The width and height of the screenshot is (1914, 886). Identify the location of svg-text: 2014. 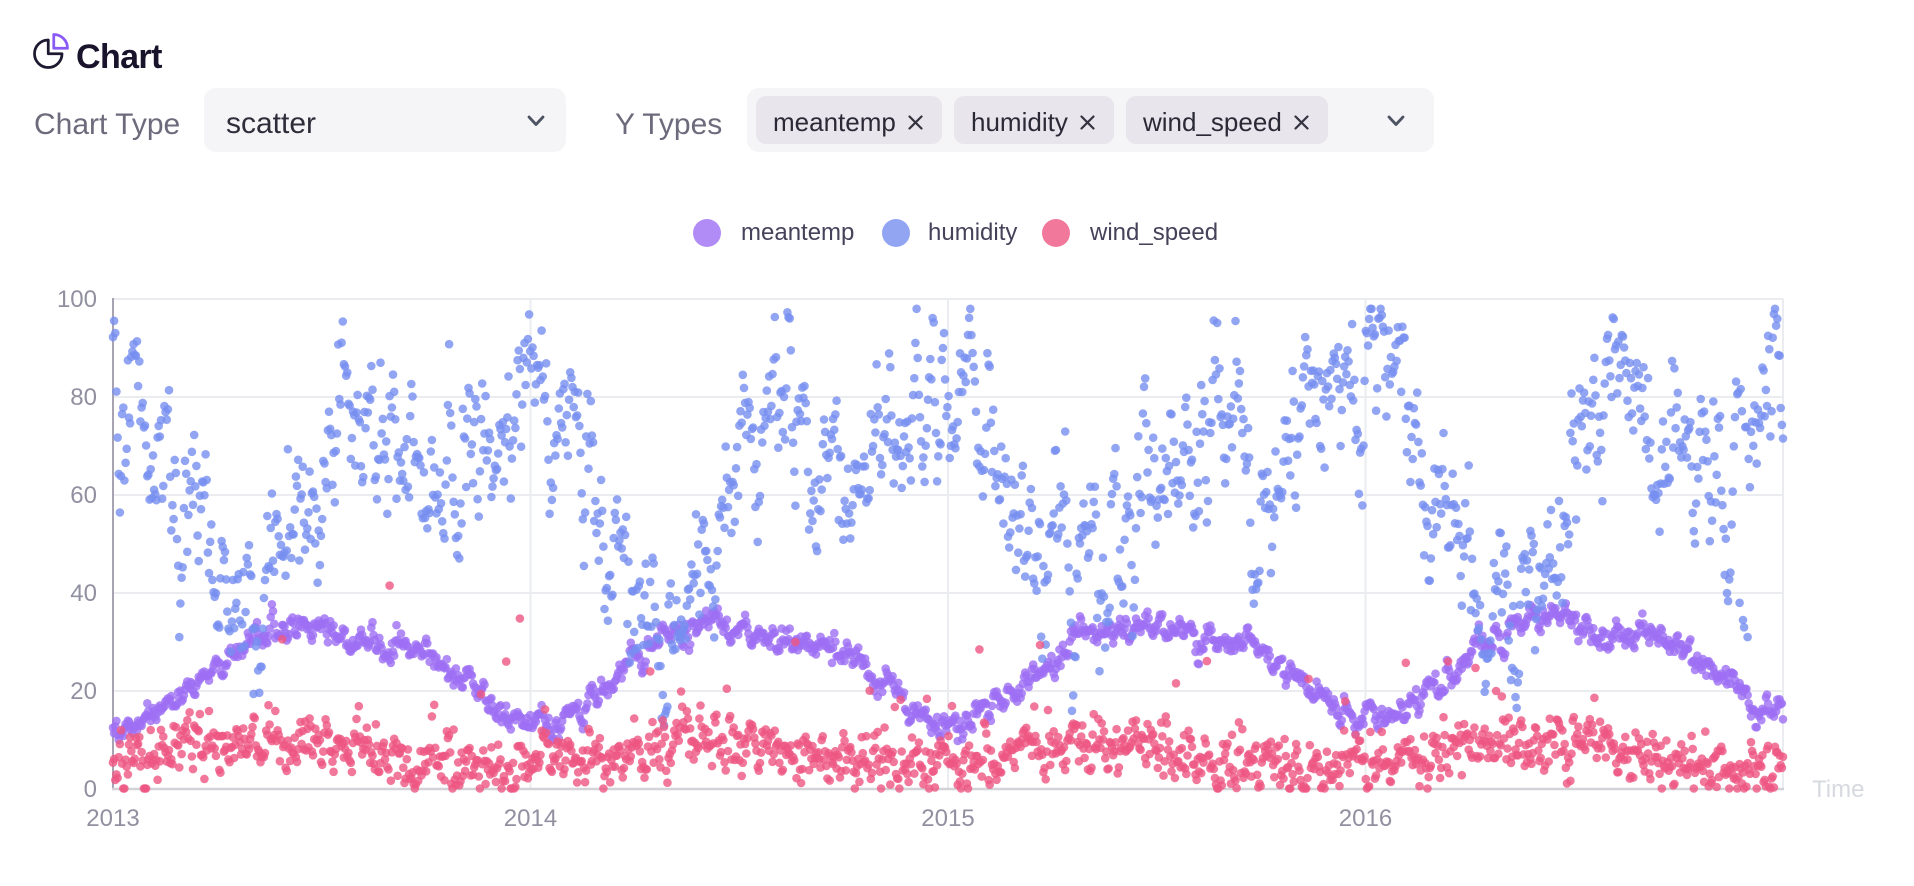
(530, 818).